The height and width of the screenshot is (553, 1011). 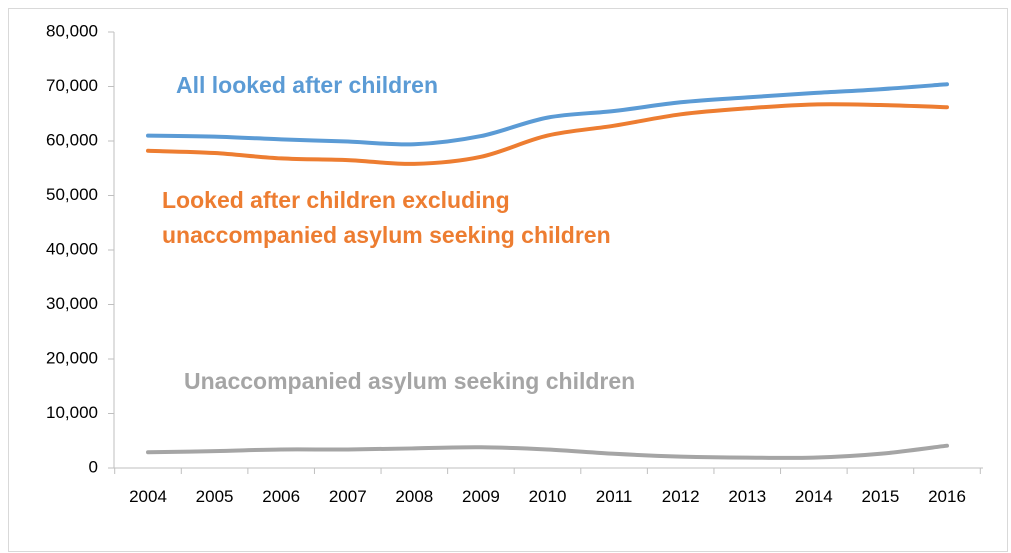 I want to click on series-line-uasc, so click(x=547, y=451).